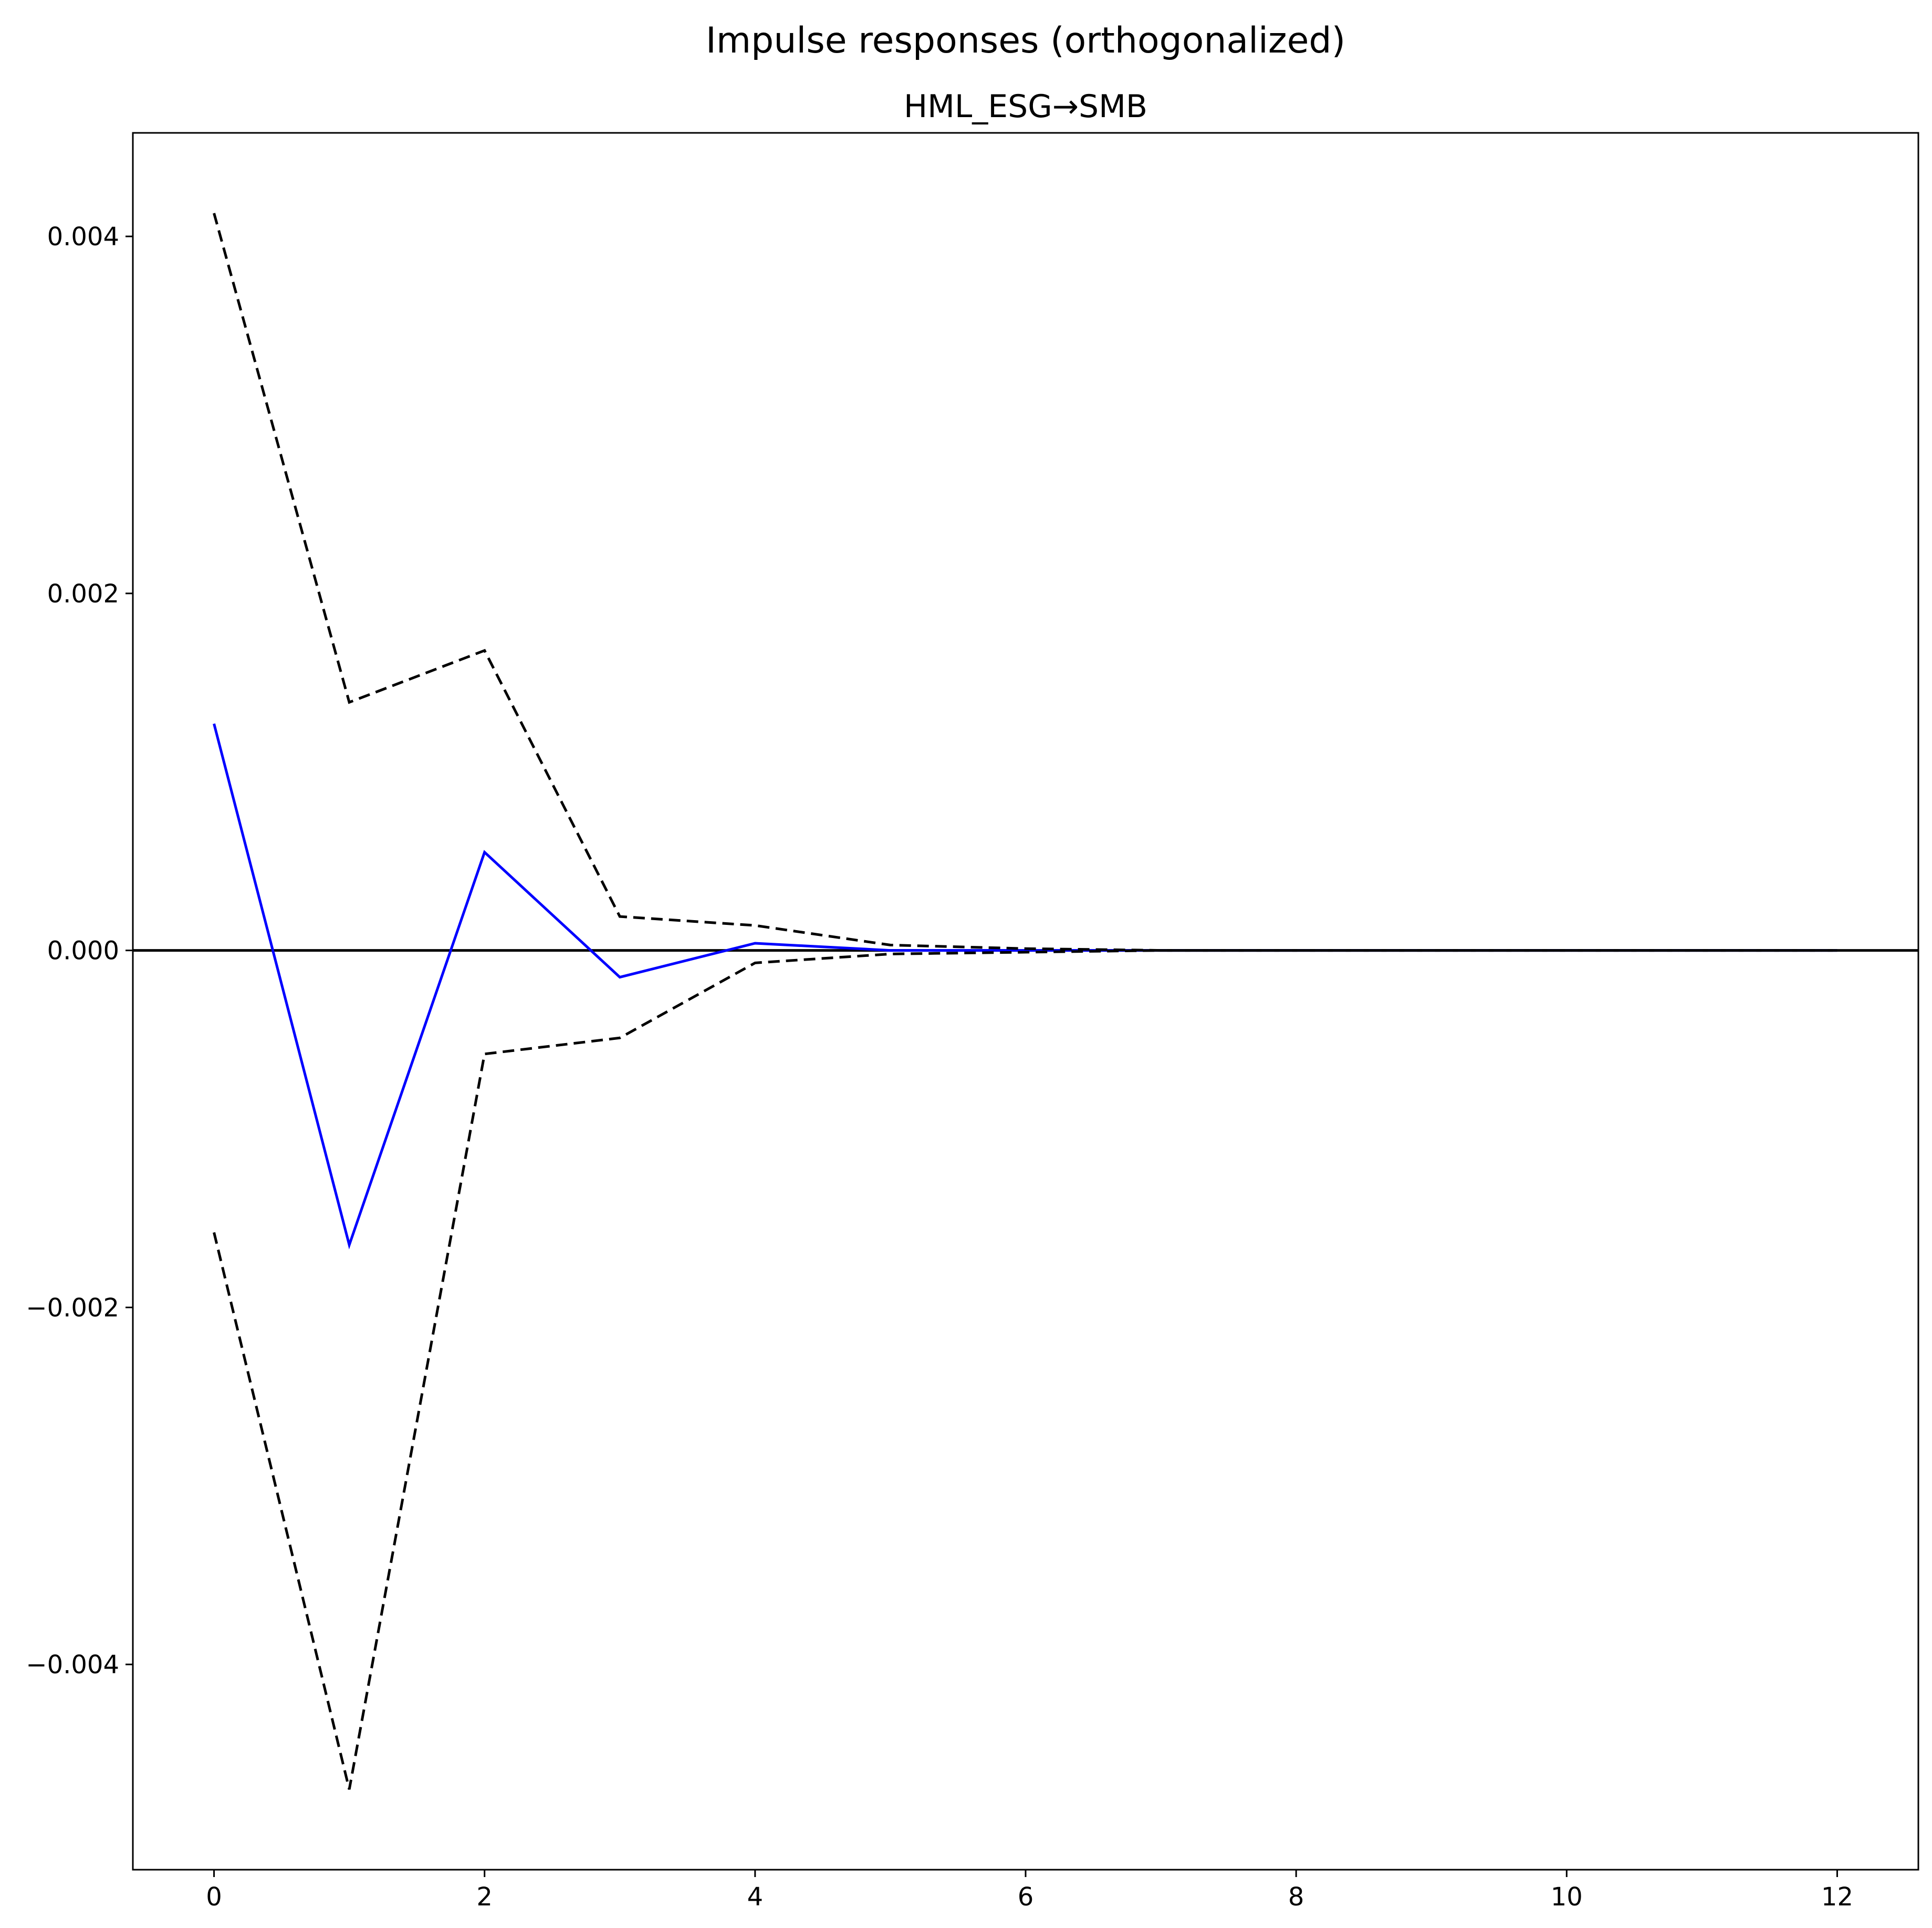 The image size is (1932, 1928). I want to click on x-tick-label: 0, so click(214, 1897).